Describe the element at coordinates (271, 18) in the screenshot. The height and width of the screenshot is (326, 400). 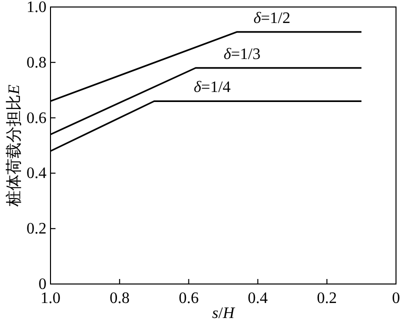
I see `series-label: δ=1/2` at that location.